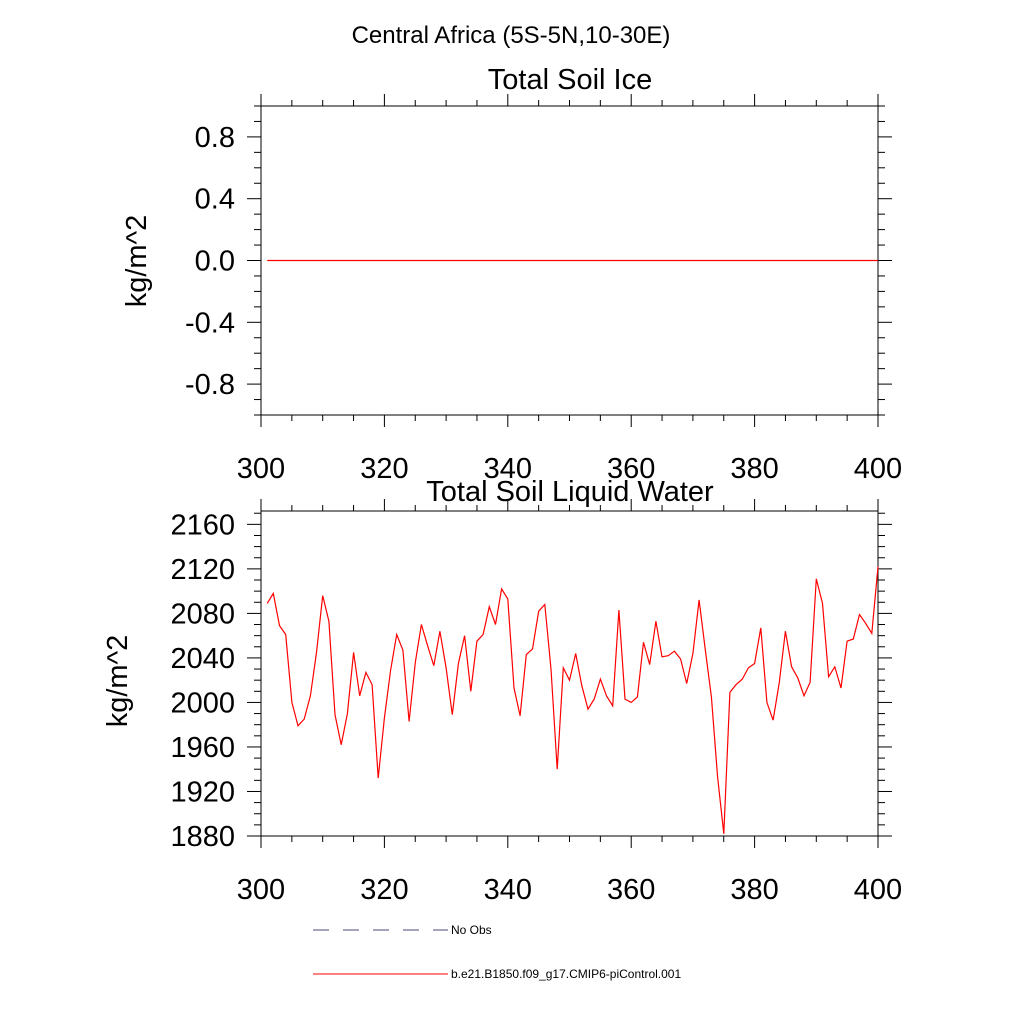 The image size is (1024, 1024). What do you see at coordinates (215, 138) in the screenshot?
I see `y-tick-label: 0.8` at bounding box center [215, 138].